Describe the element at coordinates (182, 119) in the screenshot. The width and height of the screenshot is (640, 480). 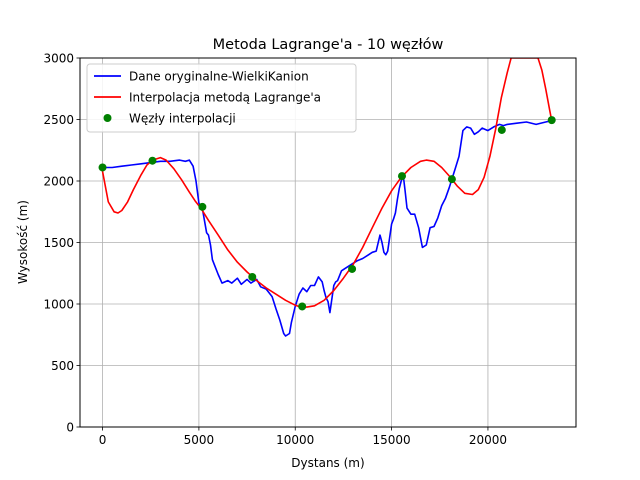
I see `legend-label: Węzły interpolacji` at that location.